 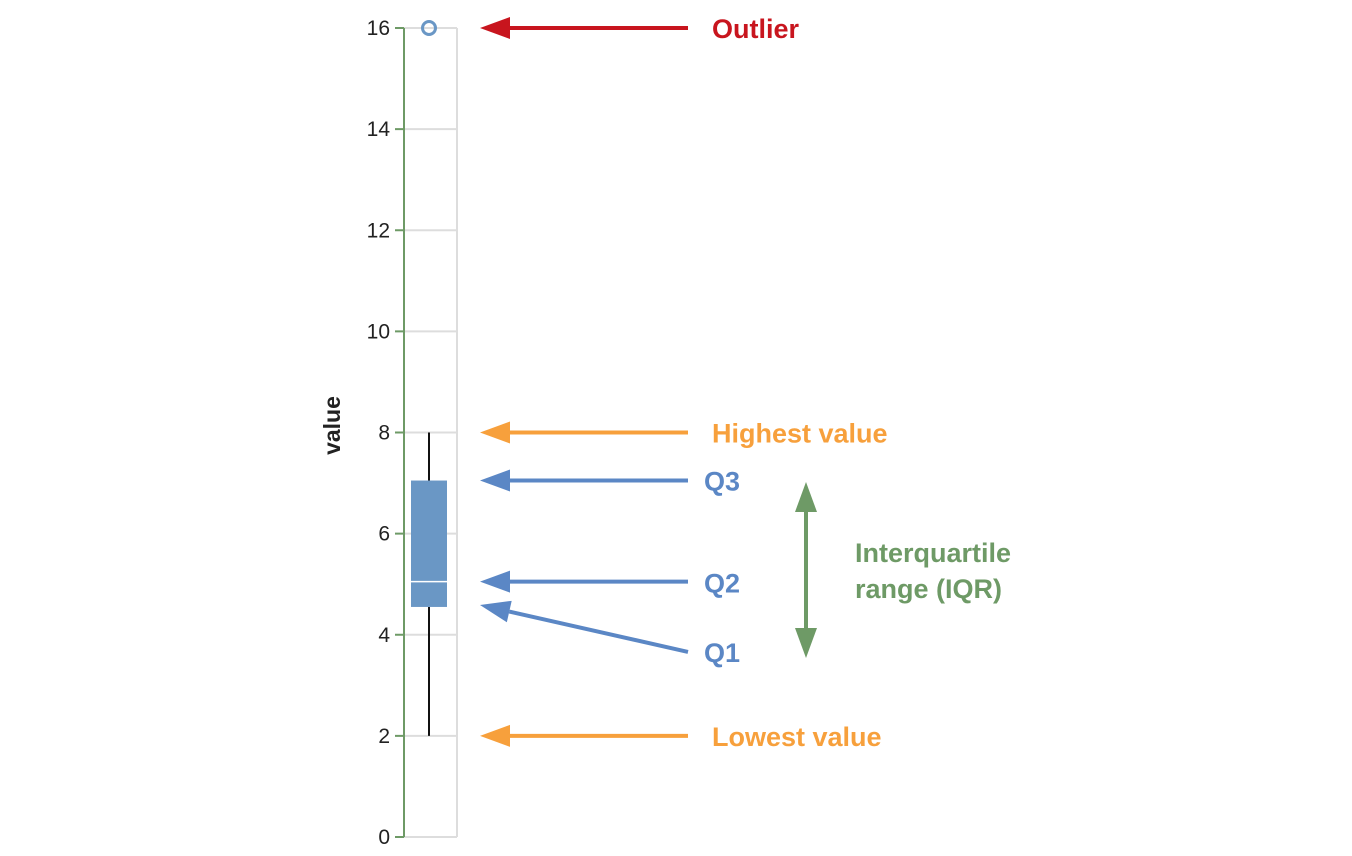 What do you see at coordinates (379, 129) in the screenshot?
I see `y-tick-label: 14` at bounding box center [379, 129].